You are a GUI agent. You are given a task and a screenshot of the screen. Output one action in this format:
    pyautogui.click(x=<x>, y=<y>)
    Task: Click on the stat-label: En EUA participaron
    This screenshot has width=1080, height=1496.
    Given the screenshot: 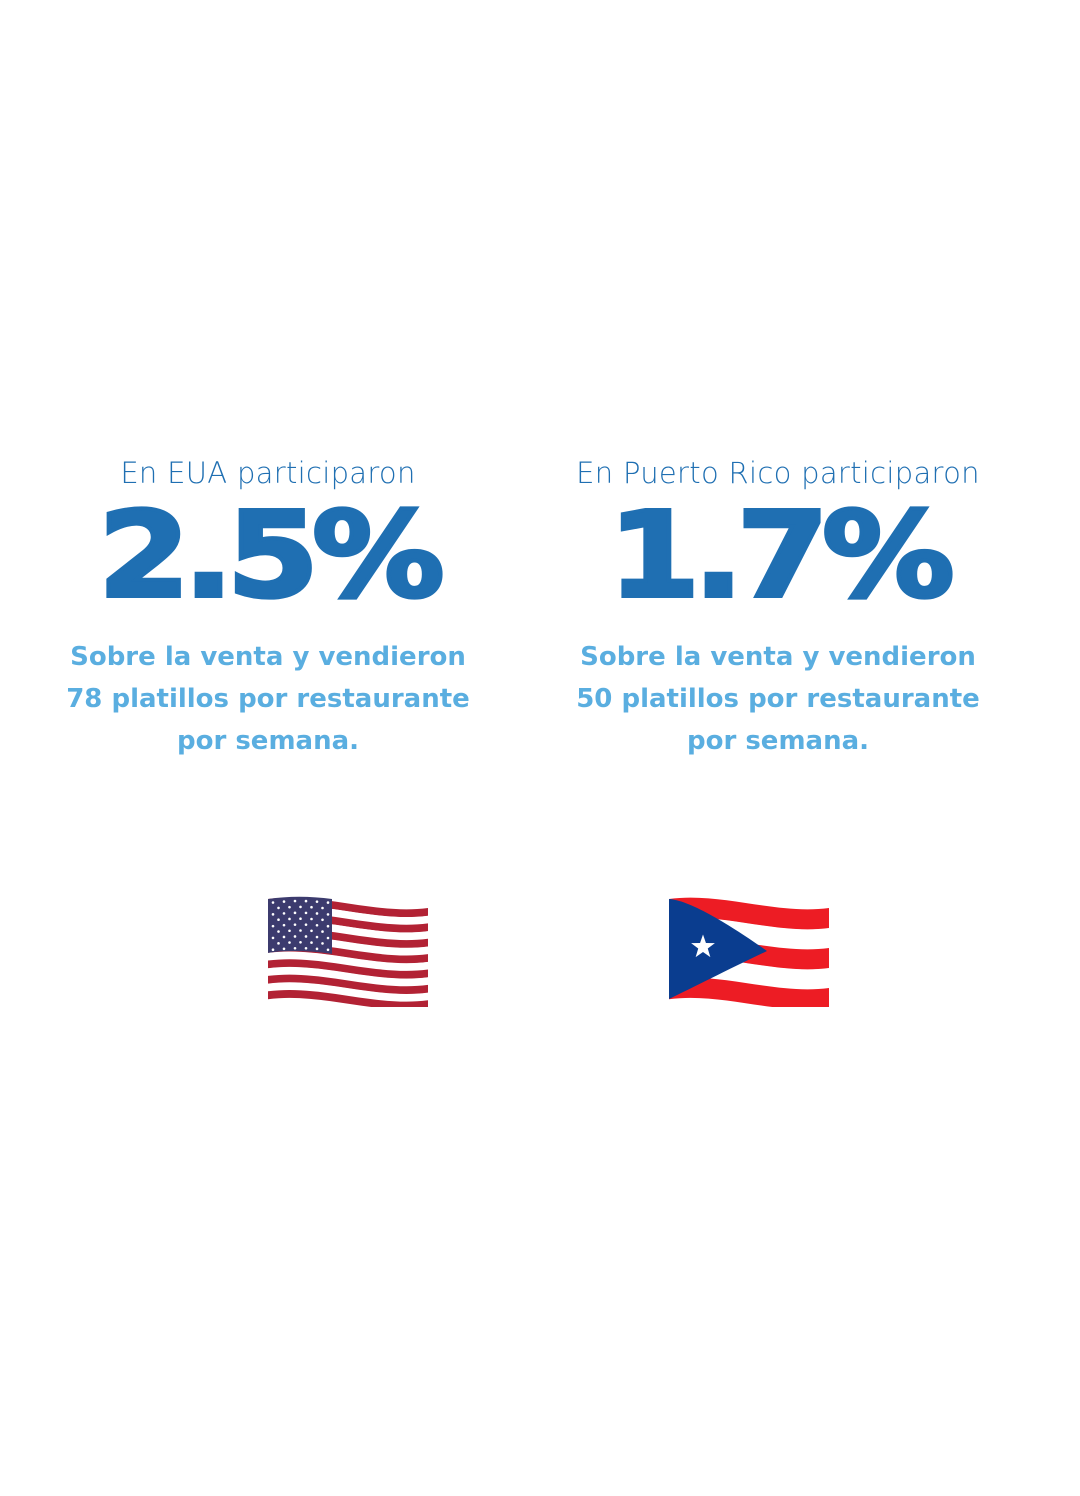 What is the action you would take?
    pyautogui.click(x=268, y=473)
    